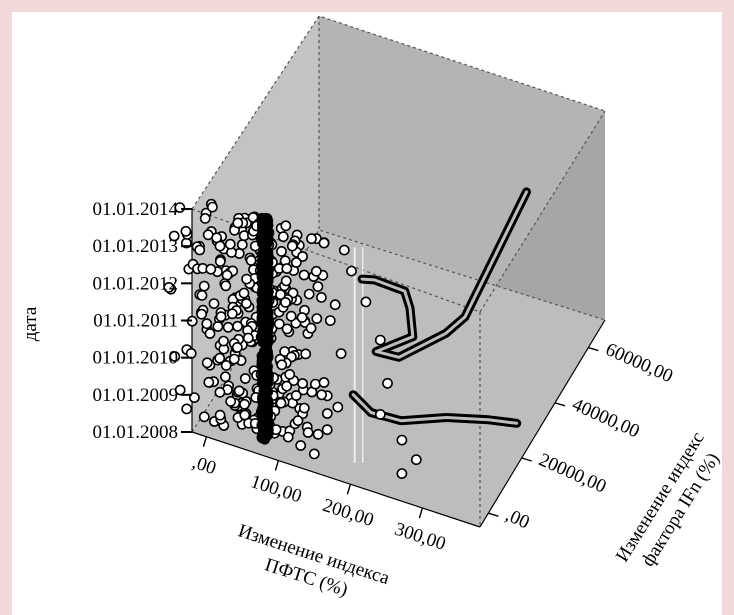 This screenshot has height=615, width=734. Describe the element at coordinates (336, 479) in the screenshot. I see `x-axis-line` at that location.